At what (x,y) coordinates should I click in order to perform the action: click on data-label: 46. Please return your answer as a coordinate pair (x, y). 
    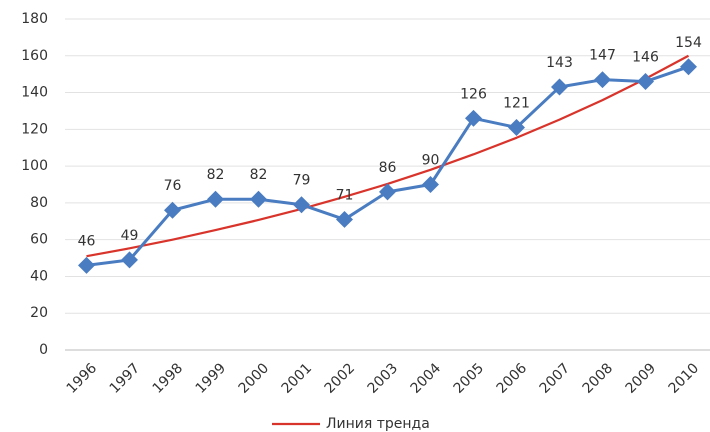
    Looking at the image, I should click on (87, 241).